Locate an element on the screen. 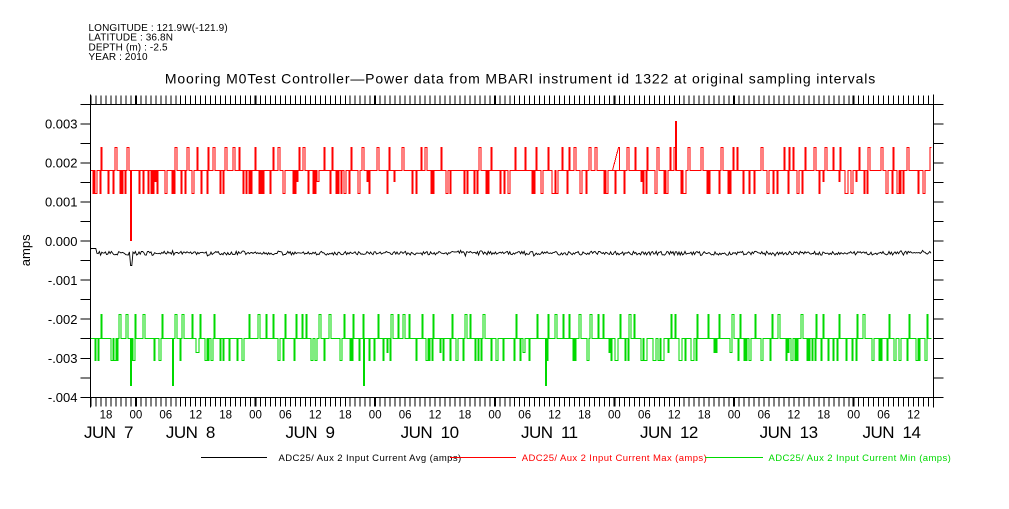  svg-text: DEPTH (m) : -2.5 is located at coordinates (128, 47).